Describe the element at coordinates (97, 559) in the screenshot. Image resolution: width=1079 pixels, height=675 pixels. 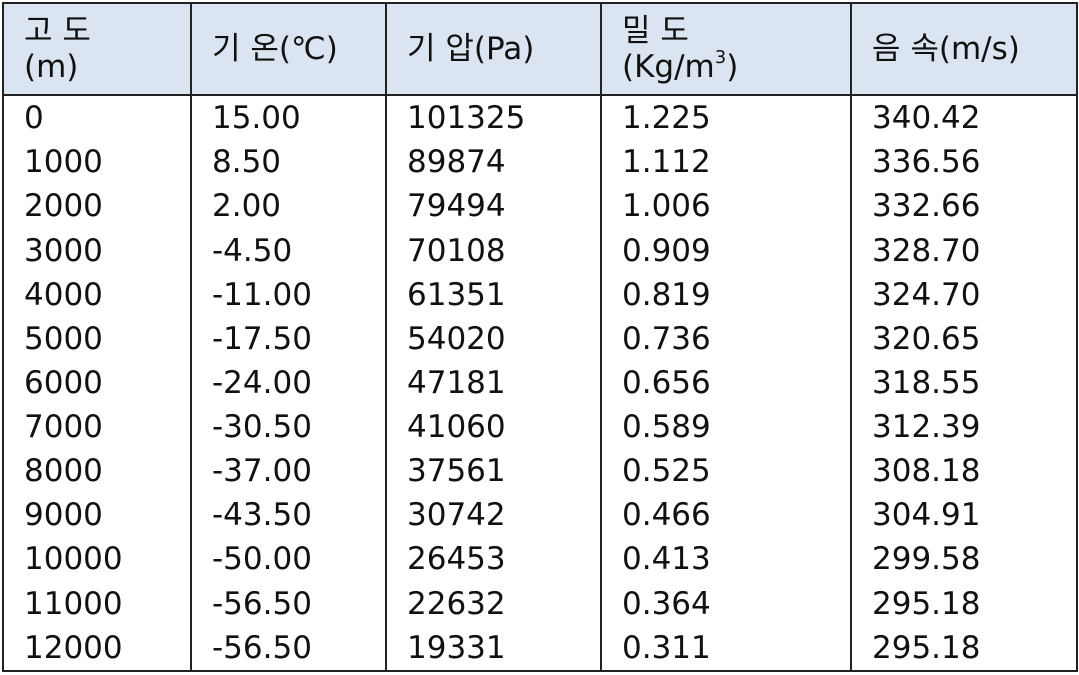
I see `table-cell: 10000` at that location.